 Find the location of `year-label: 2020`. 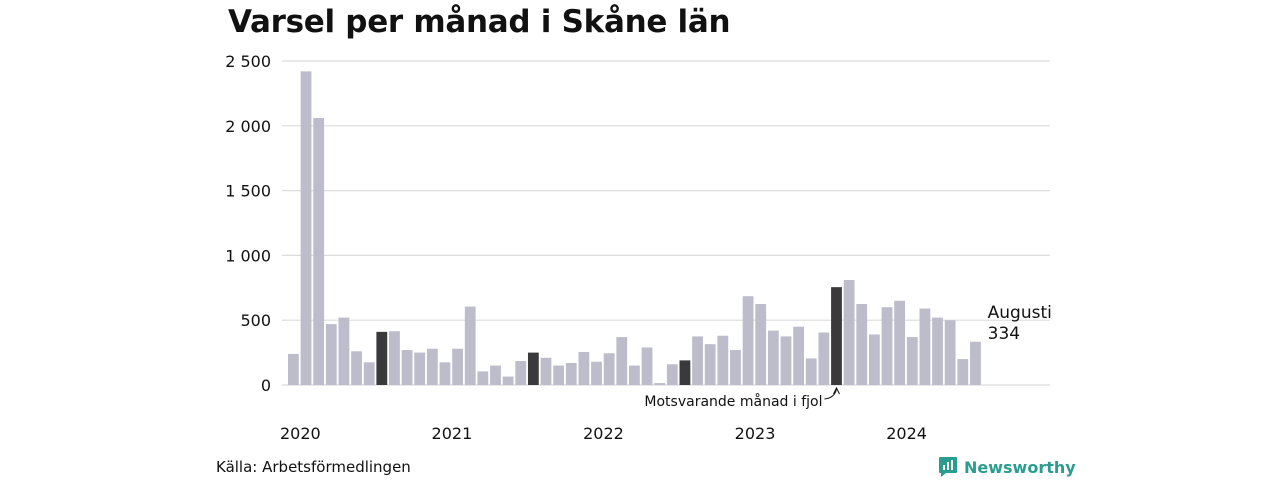

year-label: 2020 is located at coordinates (300, 433).